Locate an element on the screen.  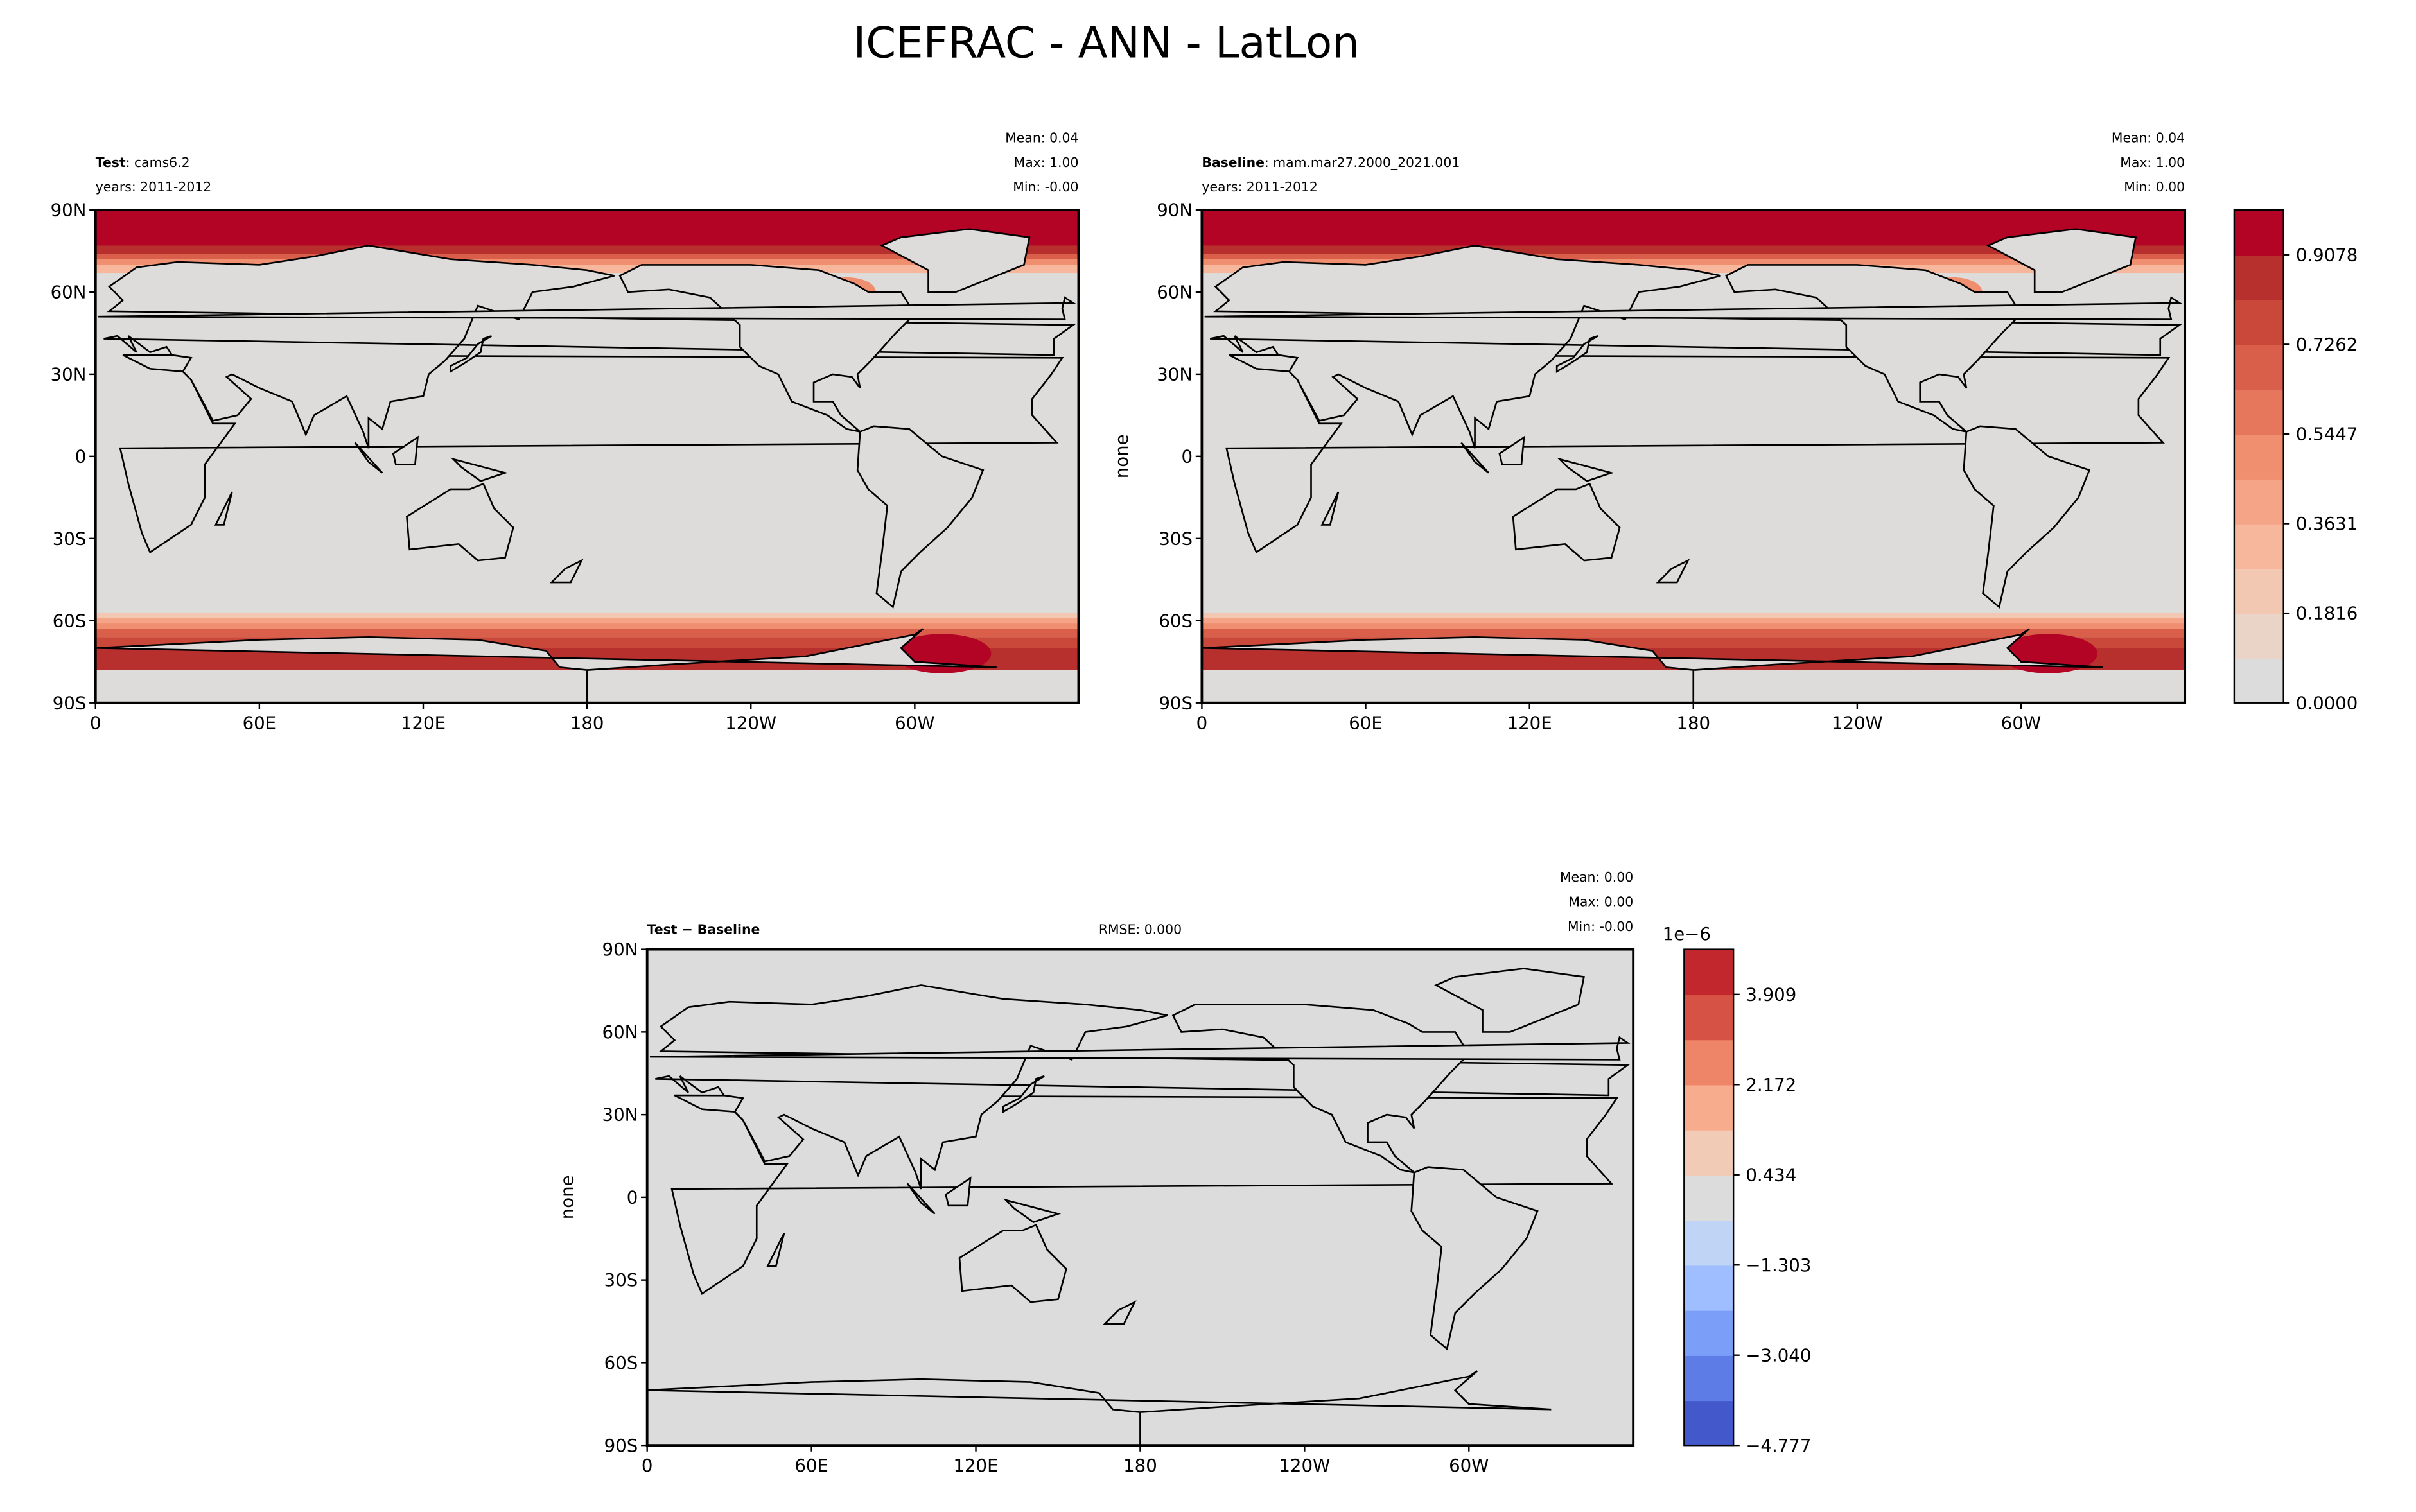
panel-label-bold: Test is located at coordinates (111, 162).